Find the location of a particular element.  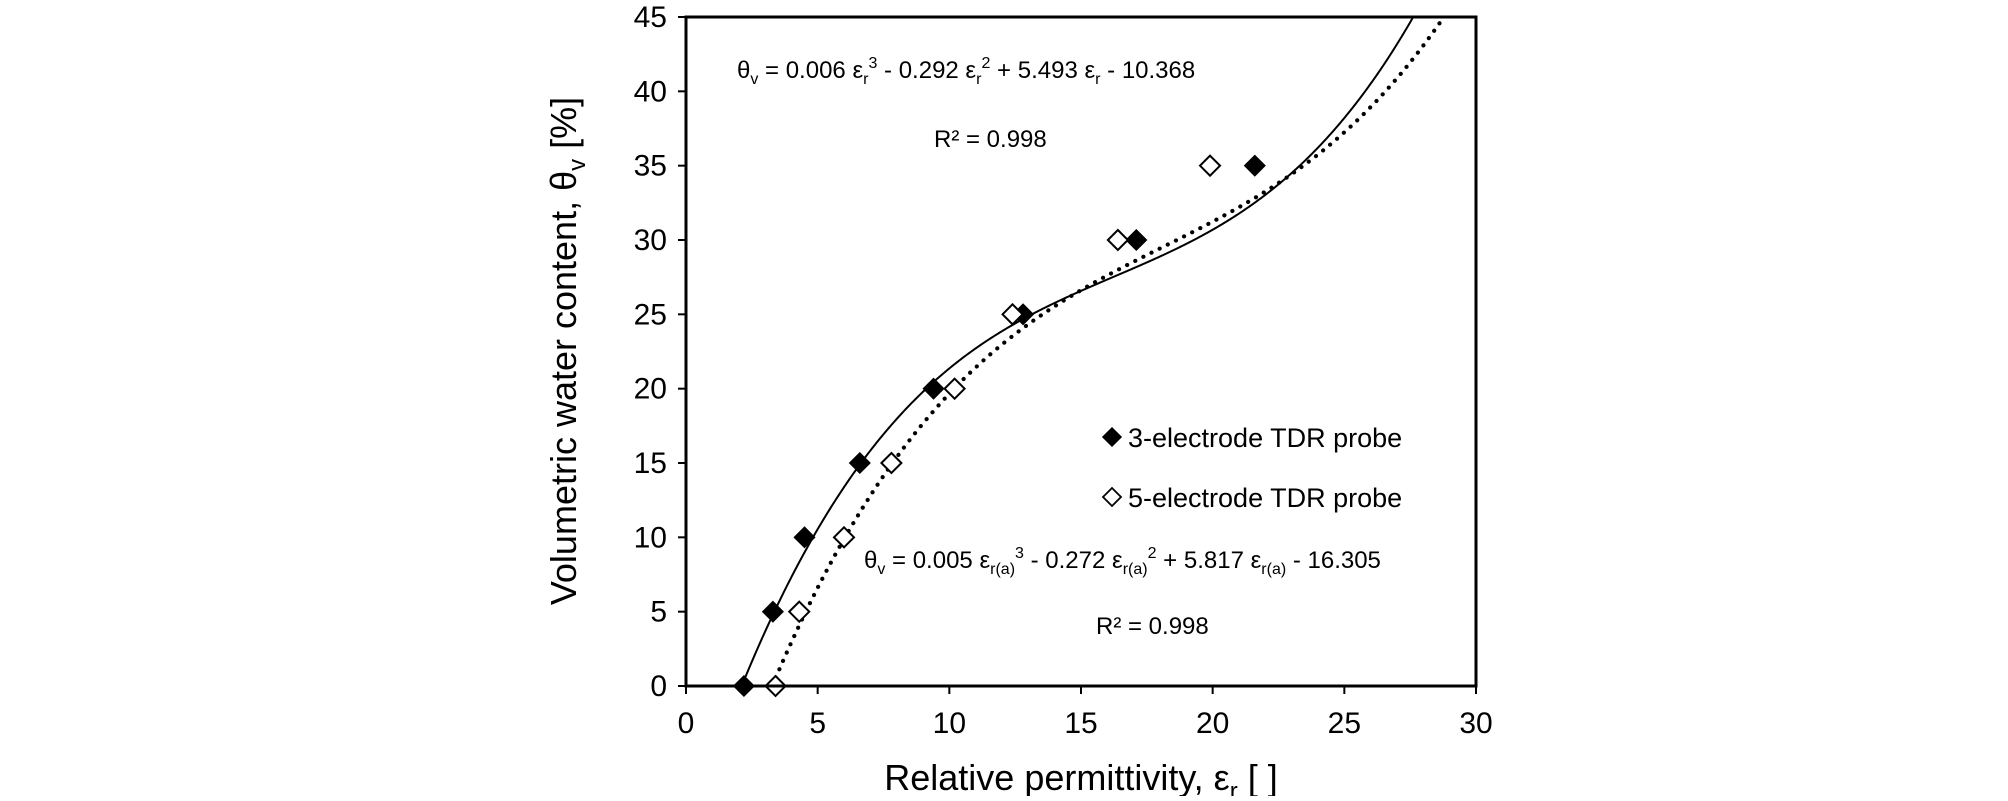

fit-r2-5-electrode: R² = 0.998 is located at coordinates (1152, 626).